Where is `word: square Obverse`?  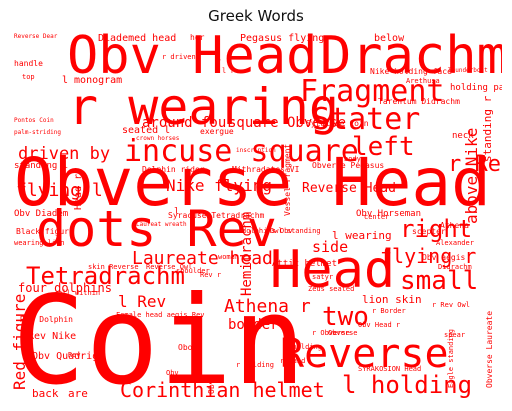
word: square Obverse is located at coordinates (287, 123).